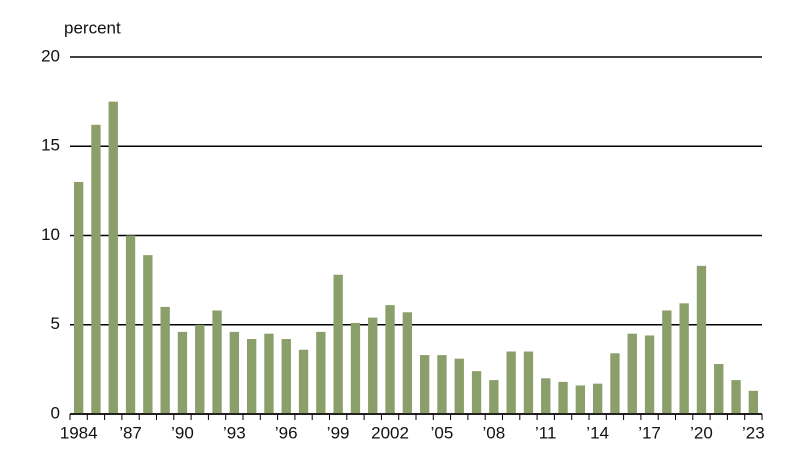 This screenshot has height=459, width=800. I want to click on x-tick-label: ’87, so click(130, 432).